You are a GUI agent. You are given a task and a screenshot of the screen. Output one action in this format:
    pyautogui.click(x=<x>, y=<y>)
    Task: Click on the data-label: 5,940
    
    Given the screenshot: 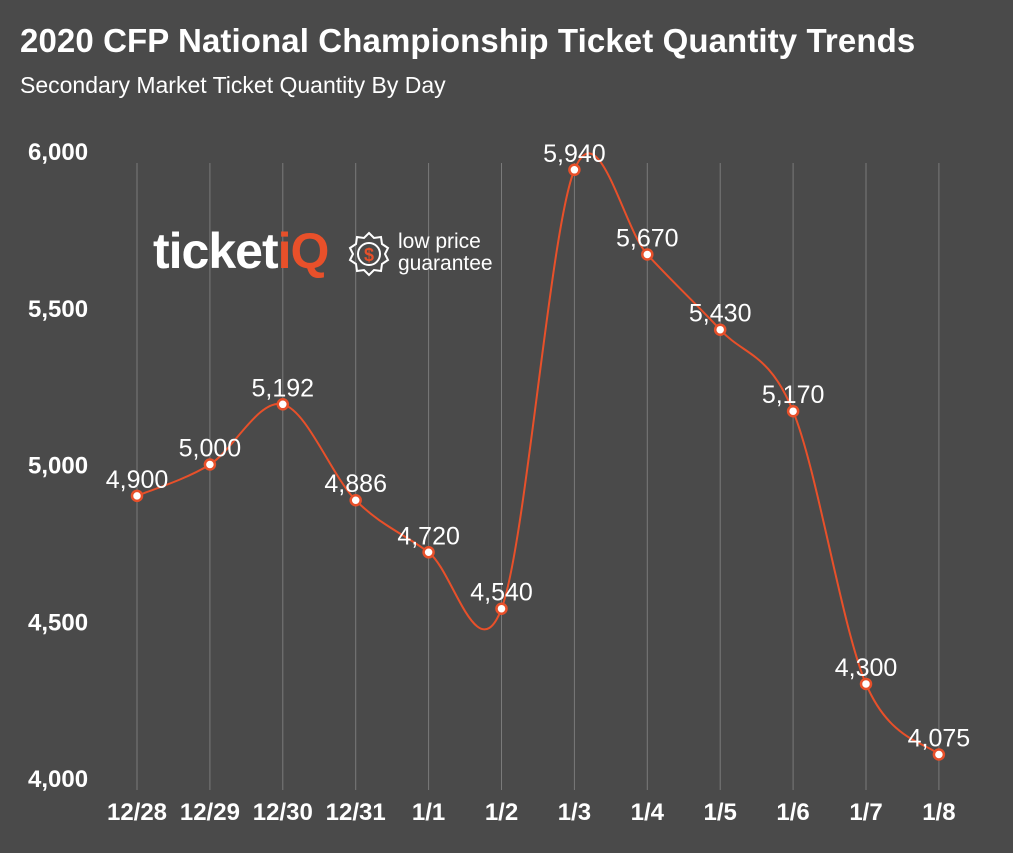 What is the action you would take?
    pyautogui.click(x=574, y=154)
    